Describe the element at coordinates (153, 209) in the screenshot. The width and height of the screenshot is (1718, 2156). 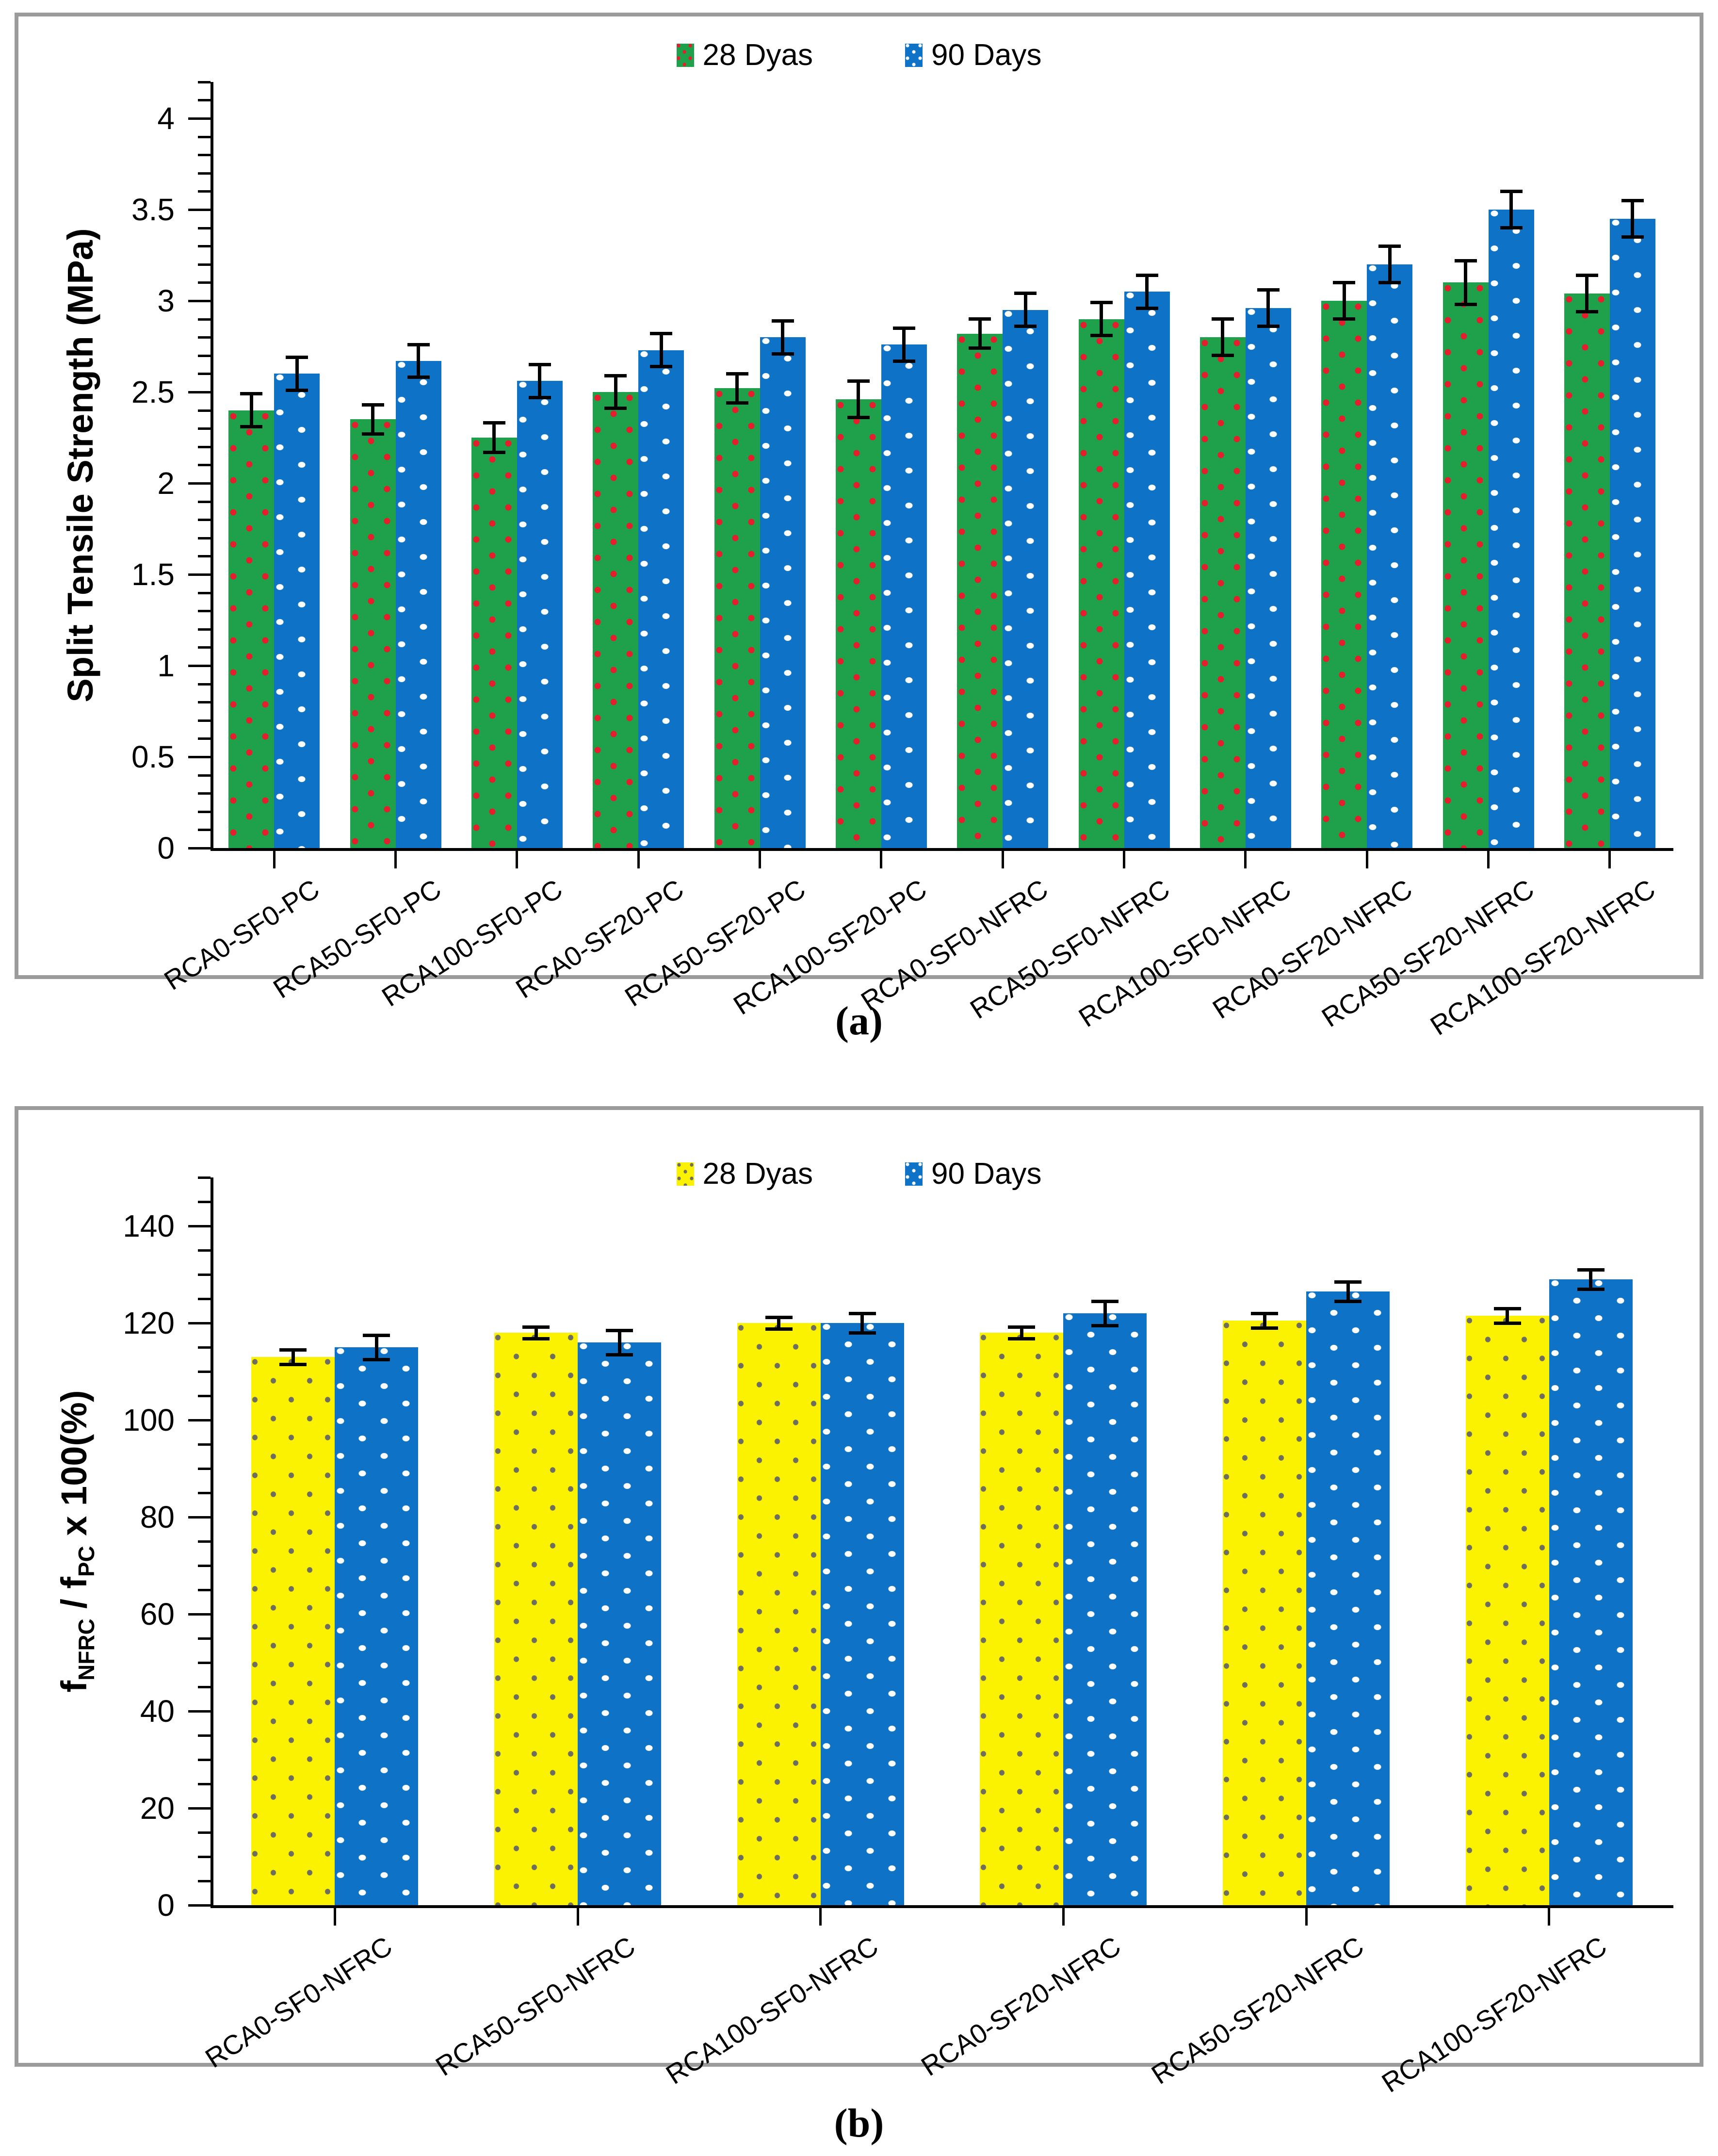
I see `y-tick-label: 3.5` at that location.